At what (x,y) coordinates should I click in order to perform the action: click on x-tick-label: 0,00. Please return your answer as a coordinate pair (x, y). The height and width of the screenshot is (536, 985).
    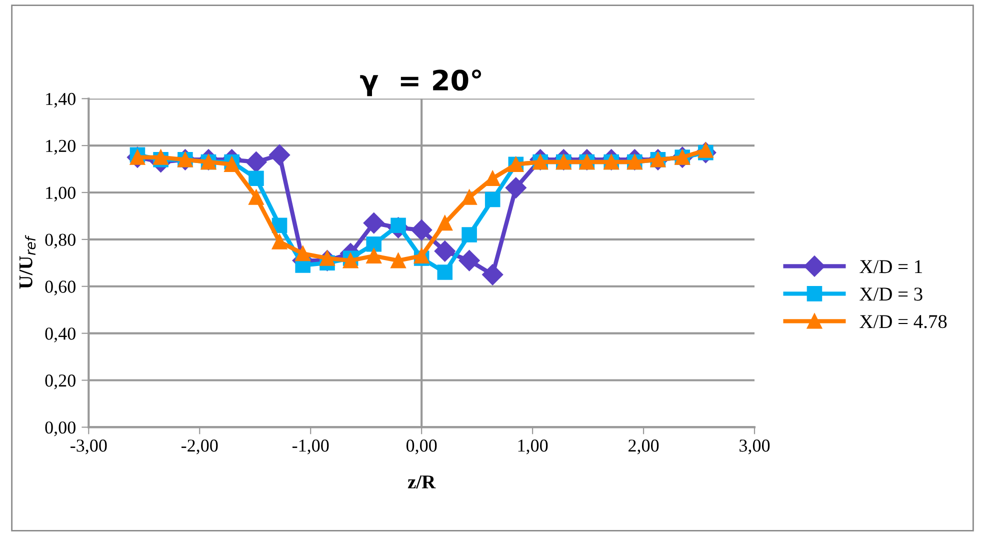
    Looking at the image, I should click on (421, 447).